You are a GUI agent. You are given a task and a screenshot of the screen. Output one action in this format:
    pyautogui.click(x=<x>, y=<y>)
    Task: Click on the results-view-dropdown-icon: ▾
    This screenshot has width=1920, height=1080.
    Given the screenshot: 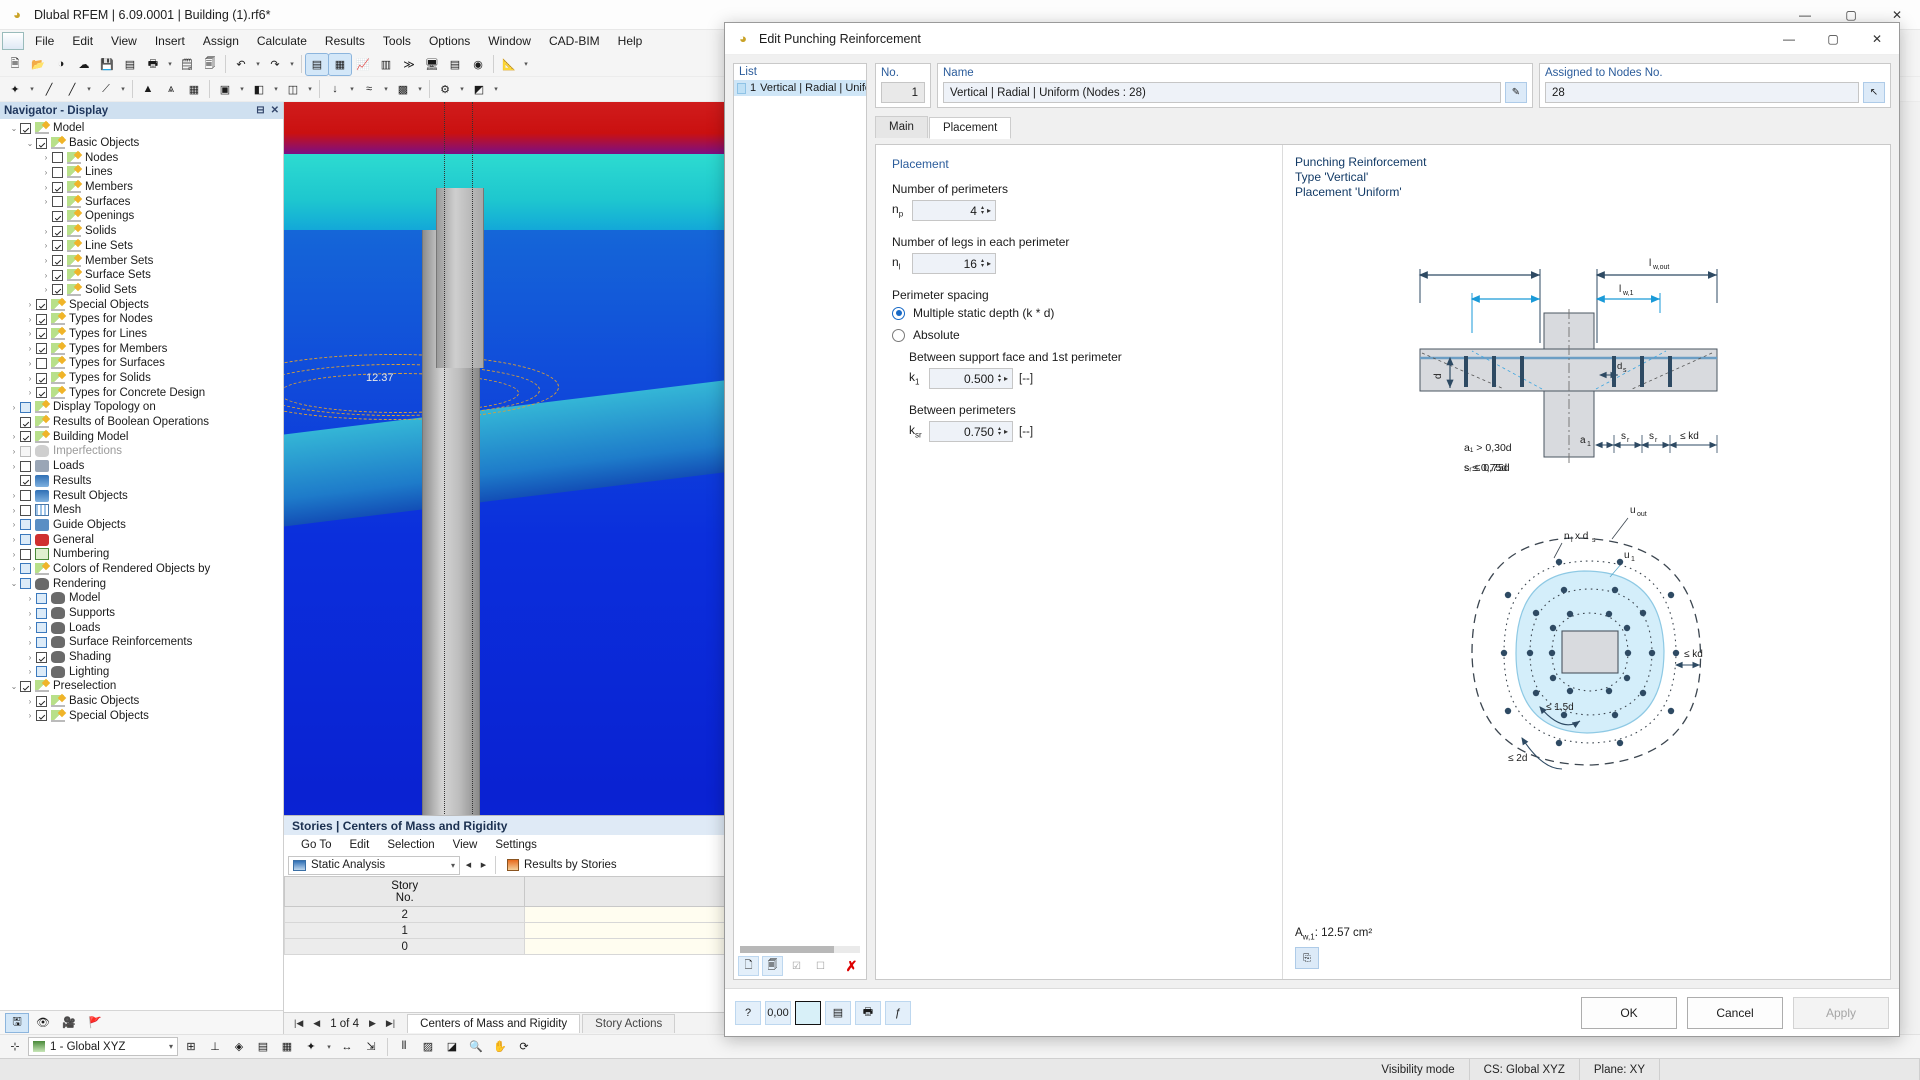 What is the action you would take?
    pyautogui.click(x=496, y=89)
    